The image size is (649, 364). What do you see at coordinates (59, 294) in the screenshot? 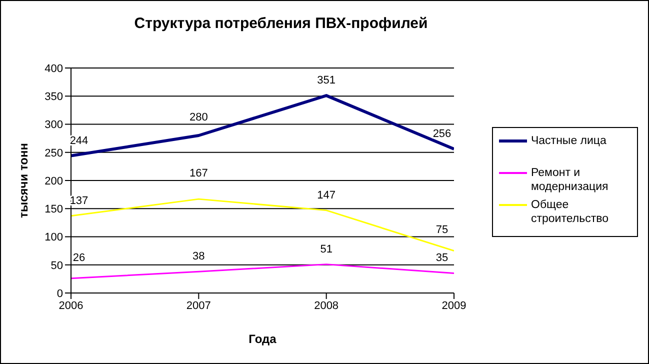
I see `y-tick-label: 0` at bounding box center [59, 294].